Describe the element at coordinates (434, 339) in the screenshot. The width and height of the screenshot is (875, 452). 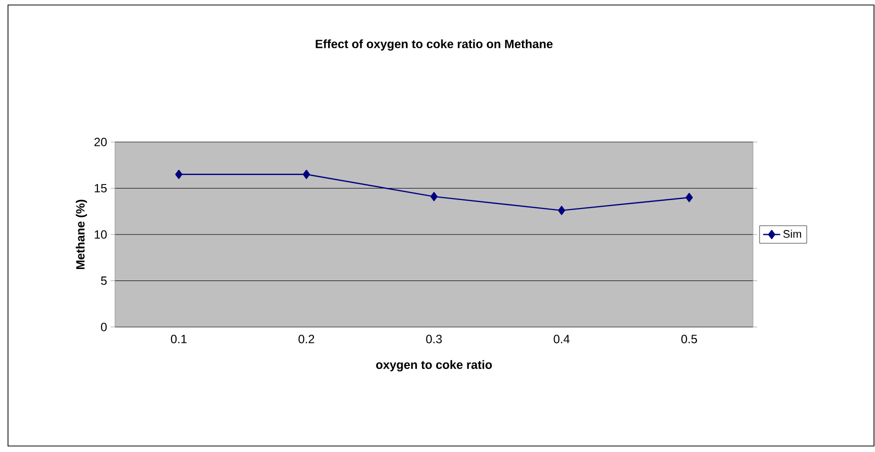
I see `x-tick-label: 0.3` at that location.